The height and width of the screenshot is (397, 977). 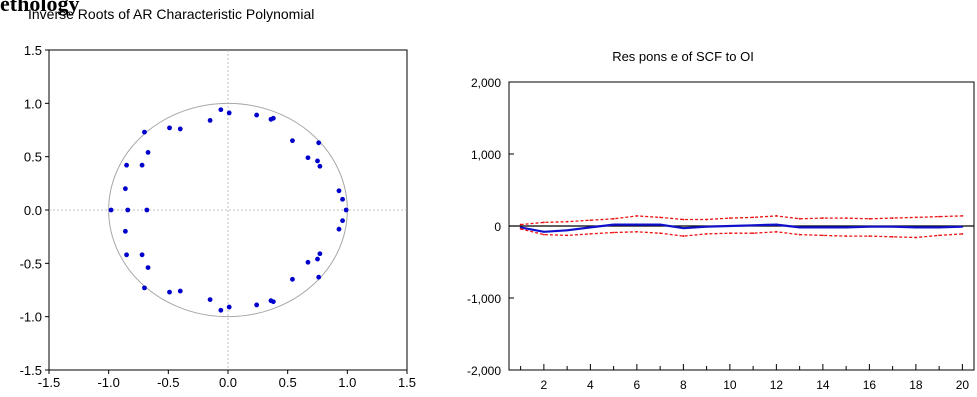 I want to click on x-tick-label: 2, so click(x=544, y=385).